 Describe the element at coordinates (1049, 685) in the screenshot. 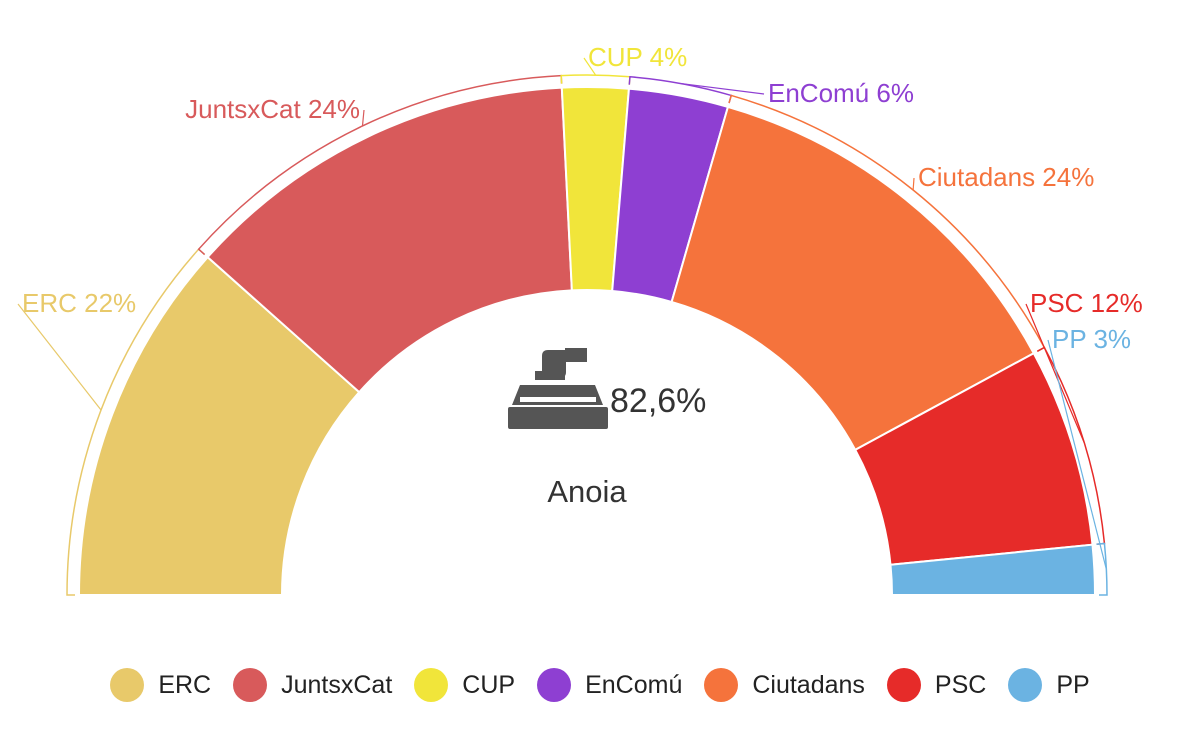

I see `legend-item-pp: PP` at that location.